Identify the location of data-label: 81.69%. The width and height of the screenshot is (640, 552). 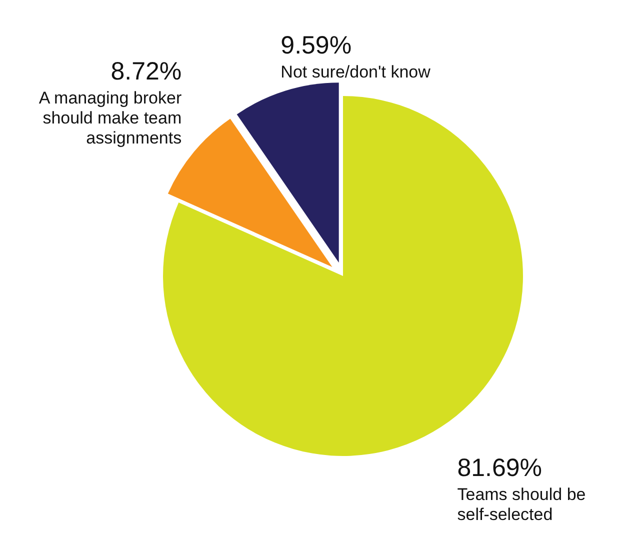
(499, 468).